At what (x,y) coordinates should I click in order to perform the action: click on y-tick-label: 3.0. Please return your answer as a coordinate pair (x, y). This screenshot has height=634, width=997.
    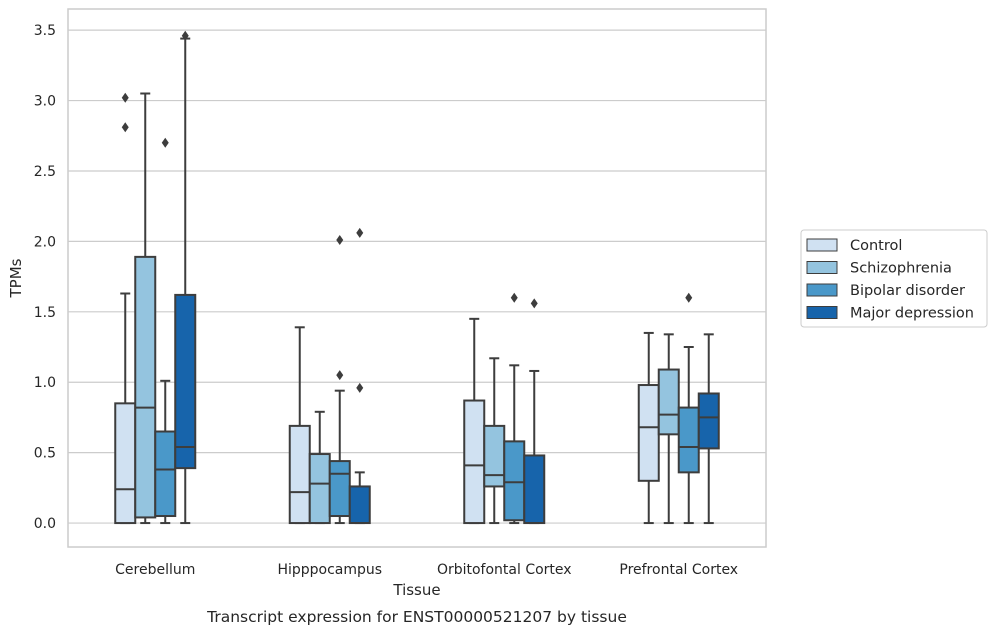
    Looking at the image, I should click on (45, 102).